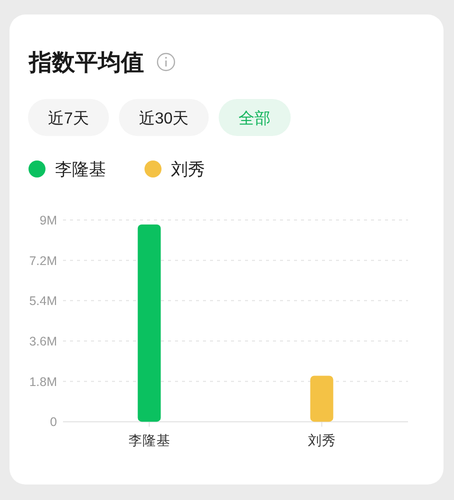 The height and width of the screenshot is (500, 454). What do you see at coordinates (43, 381) in the screenshot?
I see `y-tick-label: 1.8M` at bounding box center [43, 381].